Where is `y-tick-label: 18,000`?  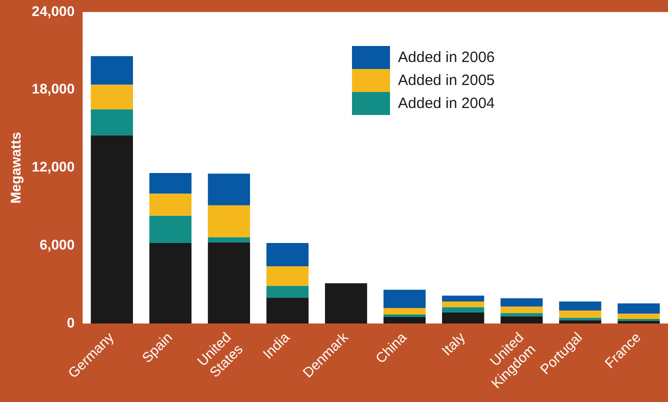 y-tick-label: 18,000 is located at coordinates (53, 88).